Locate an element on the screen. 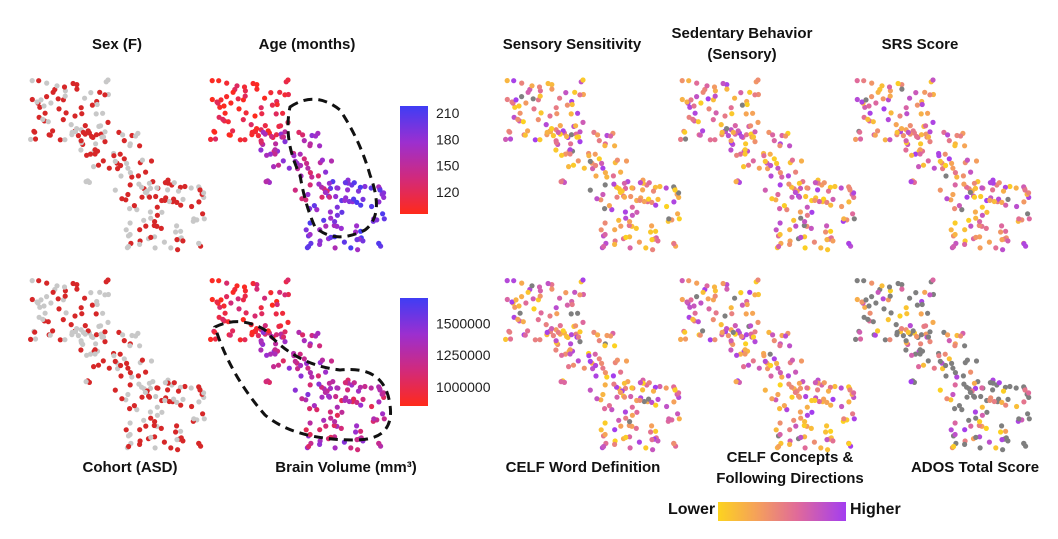 This screenshot has height=539, width=1058. legend-gradient is located at coordinates (782, 511).